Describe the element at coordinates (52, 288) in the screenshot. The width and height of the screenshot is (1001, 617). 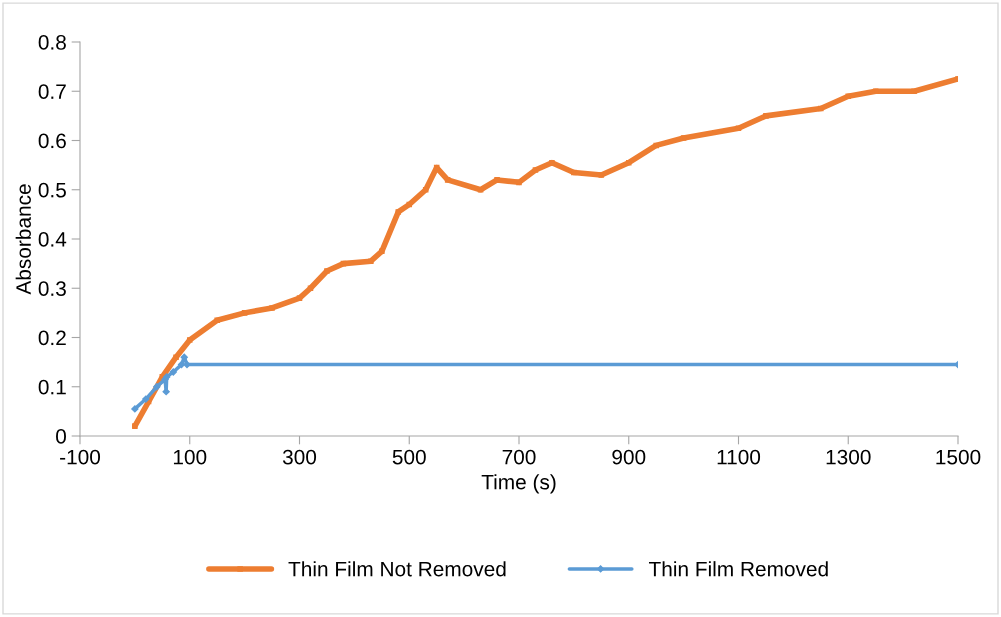
I see `y-tick-label: 0.3` at that location.